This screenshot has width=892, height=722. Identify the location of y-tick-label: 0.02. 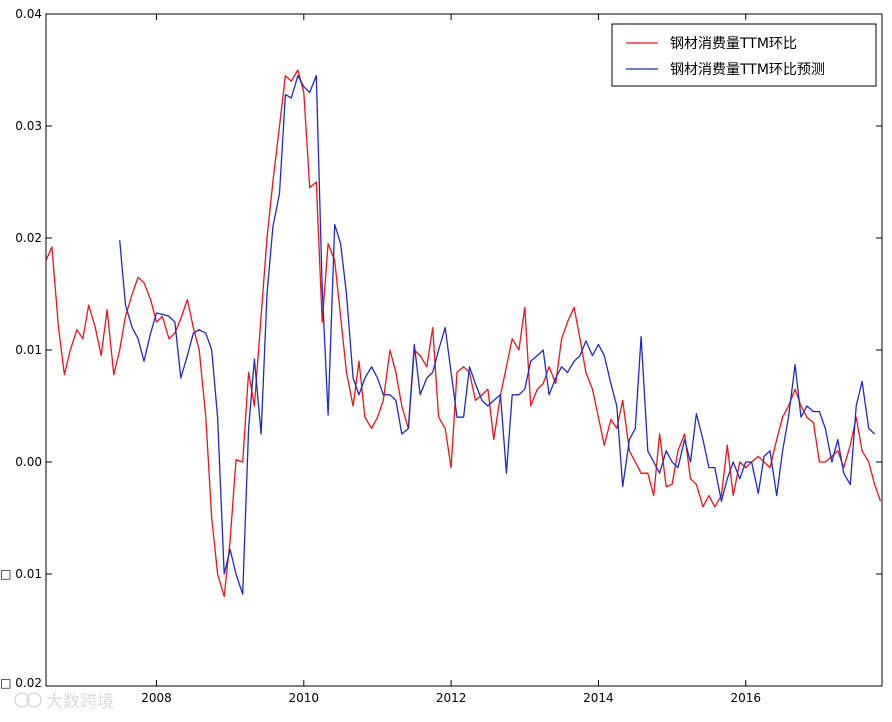
(28, 238).